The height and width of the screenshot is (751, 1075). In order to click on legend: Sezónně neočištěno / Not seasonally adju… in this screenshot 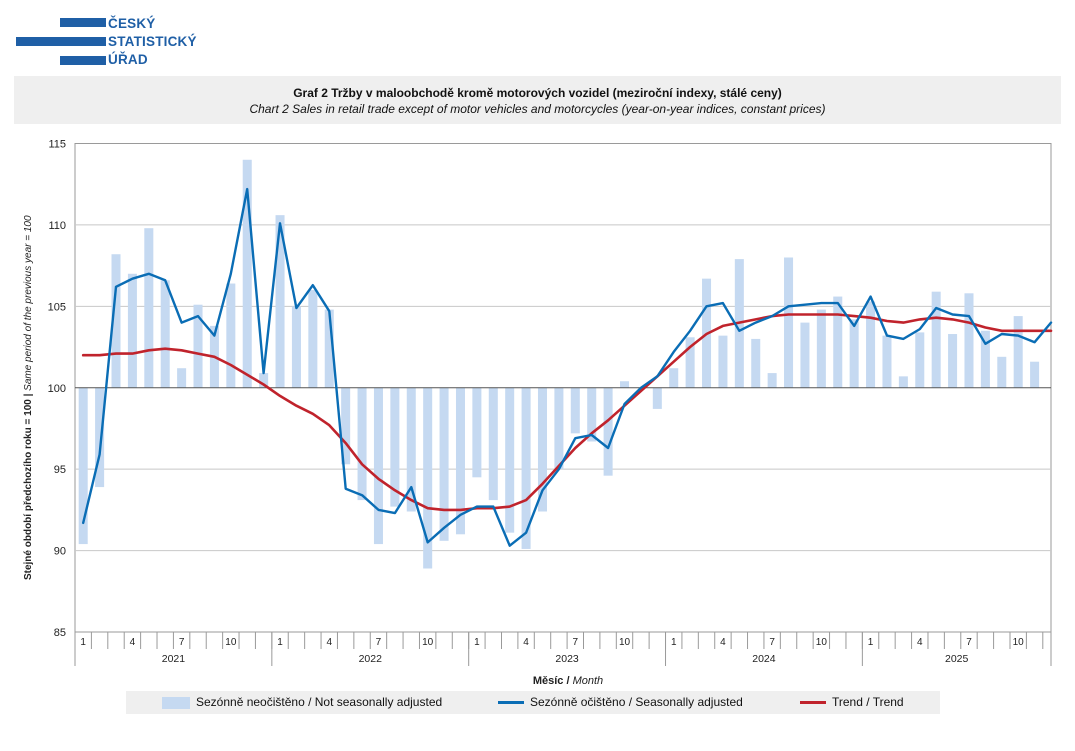, I will do `click(533, 702)`.